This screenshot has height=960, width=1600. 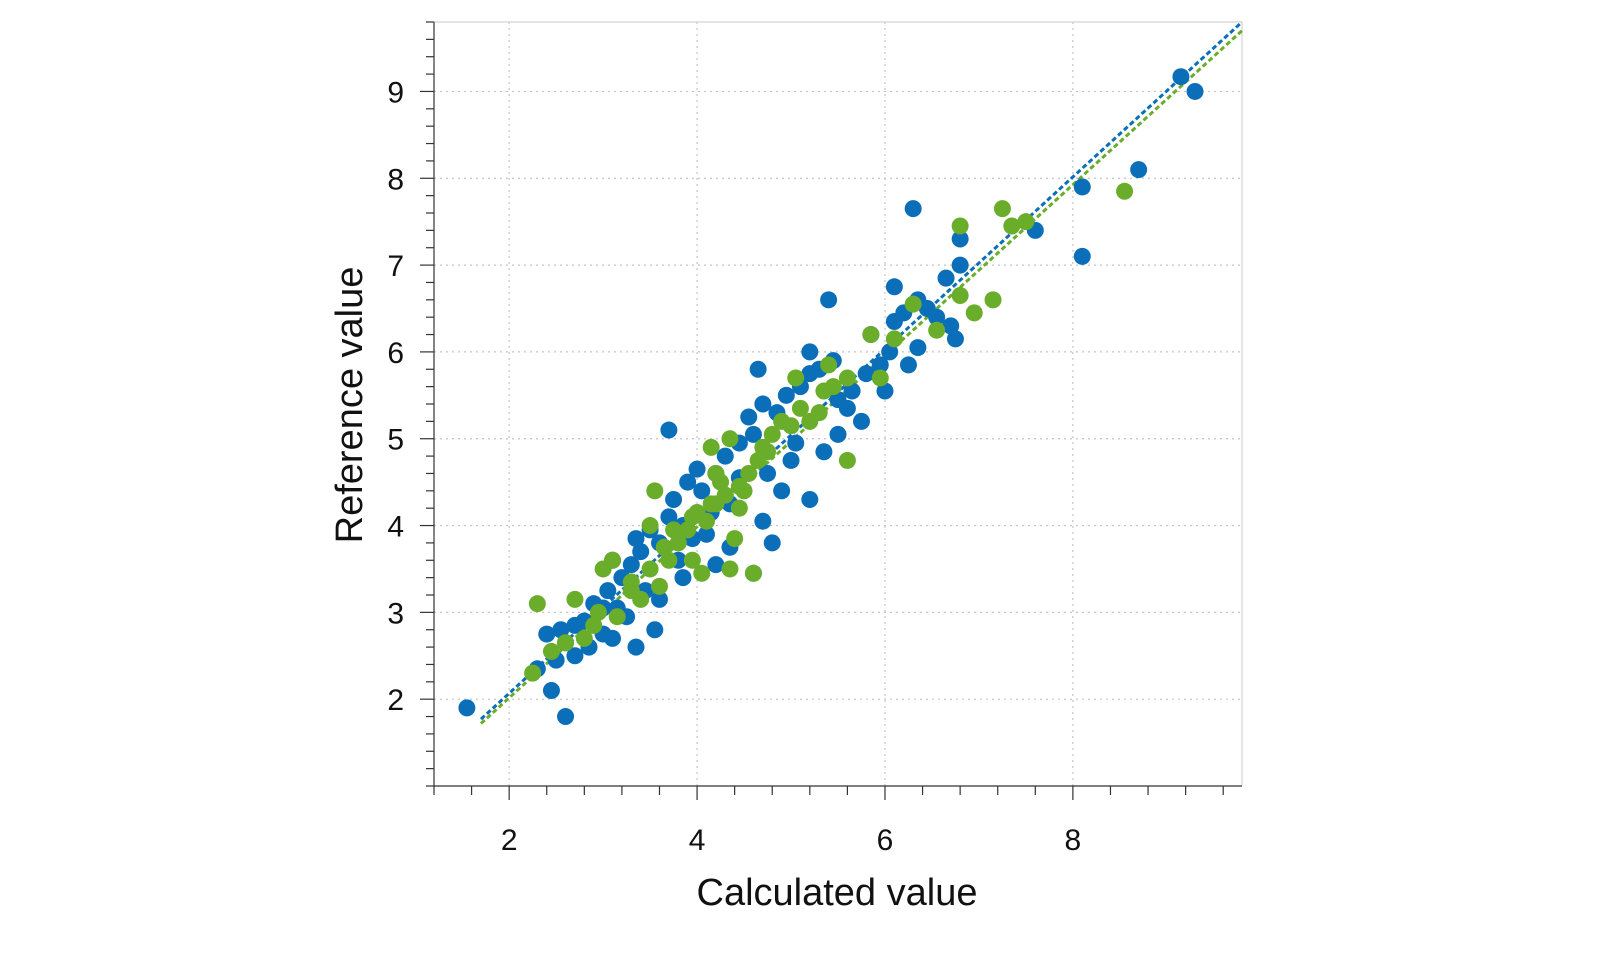 I want to click on y-tick-label: 4, so click(x=395, y=527).